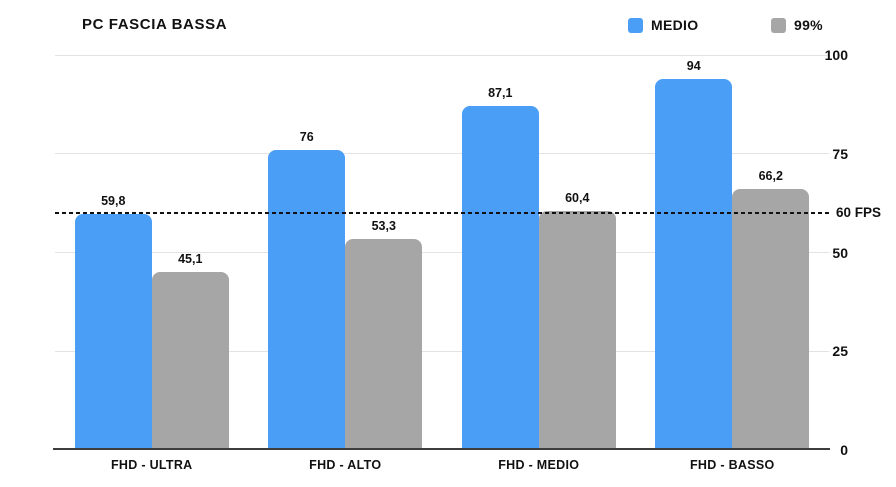 The image size is (896, 487). What do you see at coordinates (383, 226) in the screenshot?
I see `bar-value-99-fhd-alto: 53,3` at bounding box center [383, 226].